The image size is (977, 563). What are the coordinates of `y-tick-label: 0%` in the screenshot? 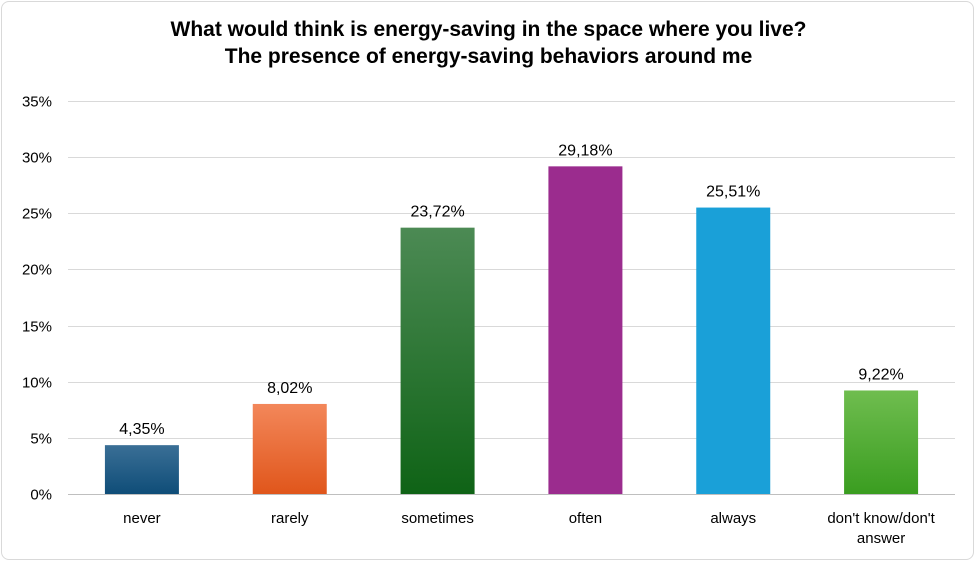 It's located at (41, 495).